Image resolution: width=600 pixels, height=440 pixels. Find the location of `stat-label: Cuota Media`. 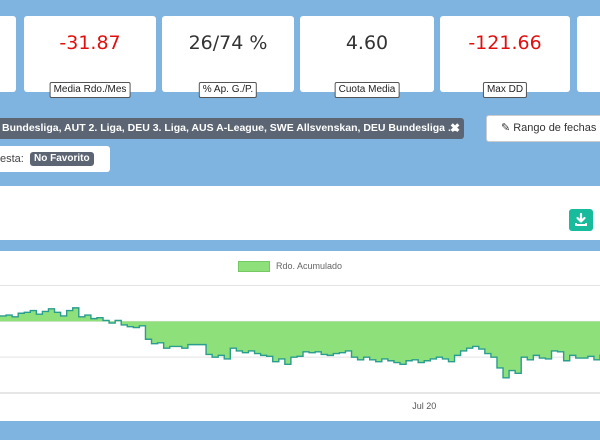

stat-label: Cuota Media is located at coordinates (367, 90).